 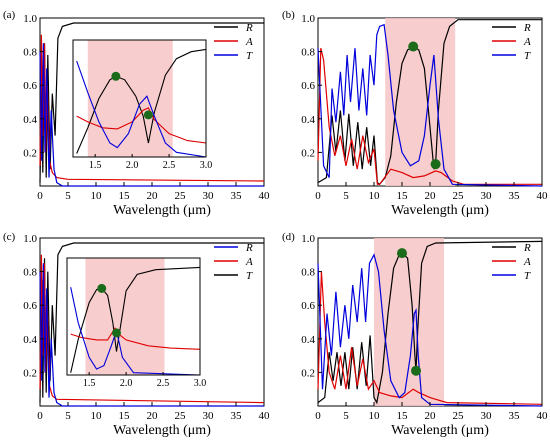 I want to click on shade-layer, so click(x=409, y=322).